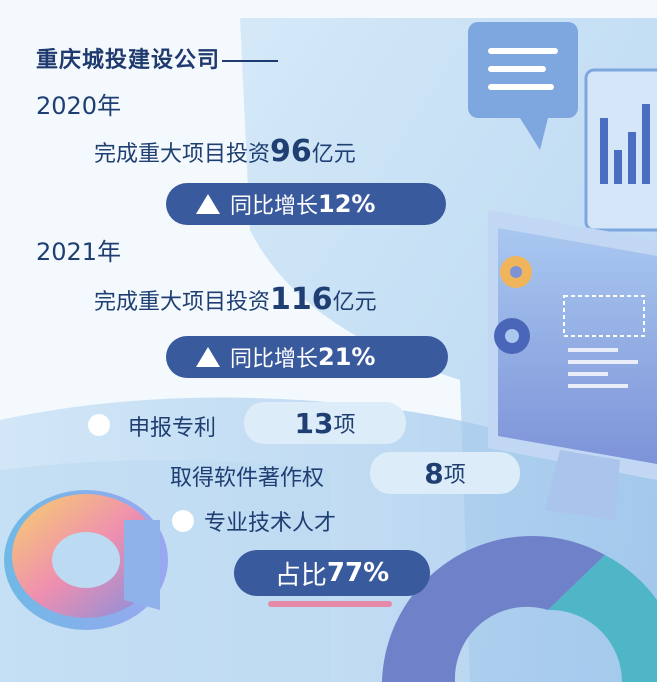 The image size is (657, 682). Describe the element at coordinates (314, 423) in the screenshot. I see `patents-value: 13` at that location.